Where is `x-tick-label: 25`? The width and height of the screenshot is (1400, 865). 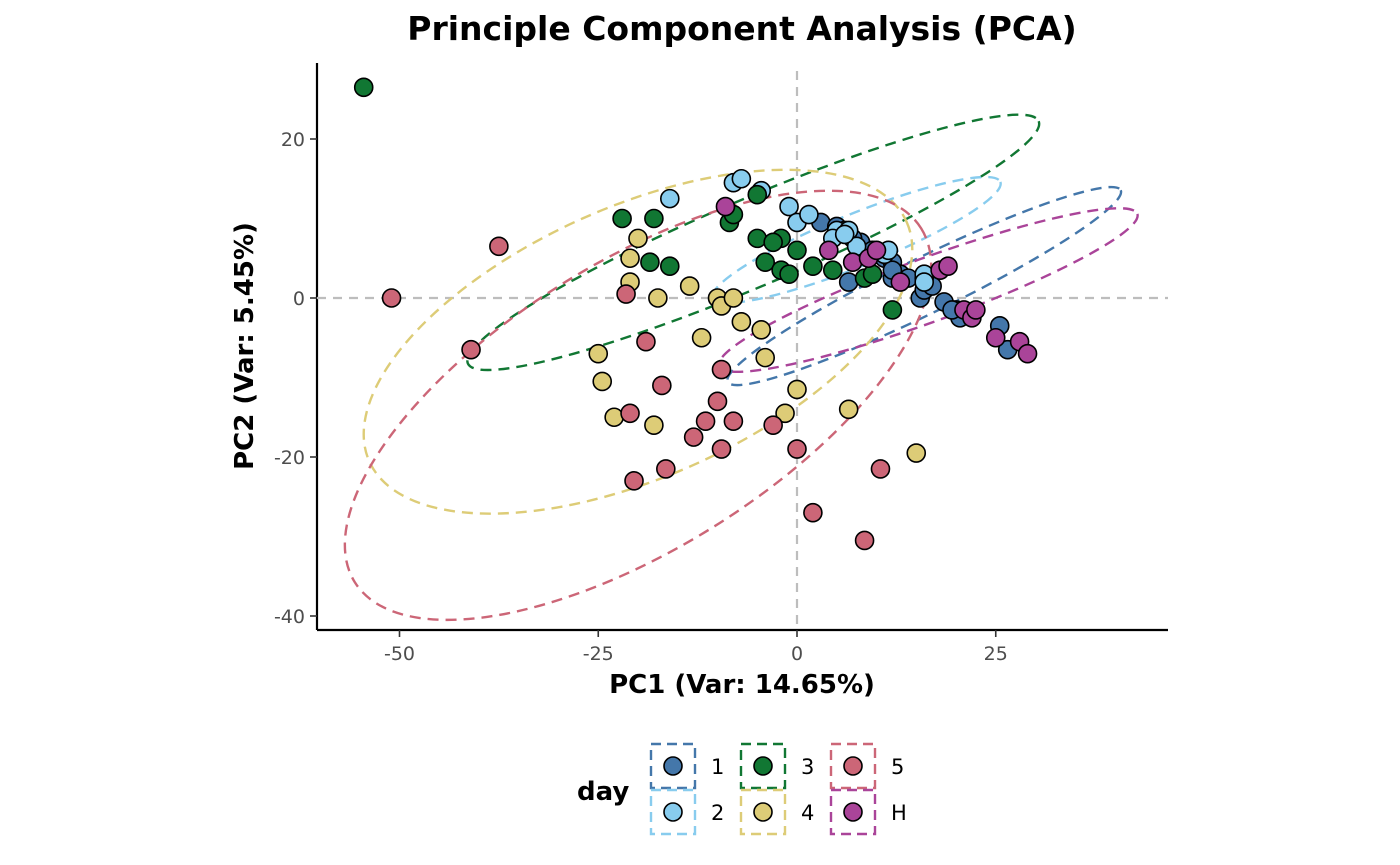
x-tick-label: 25 is located at coordinates (996, 654).